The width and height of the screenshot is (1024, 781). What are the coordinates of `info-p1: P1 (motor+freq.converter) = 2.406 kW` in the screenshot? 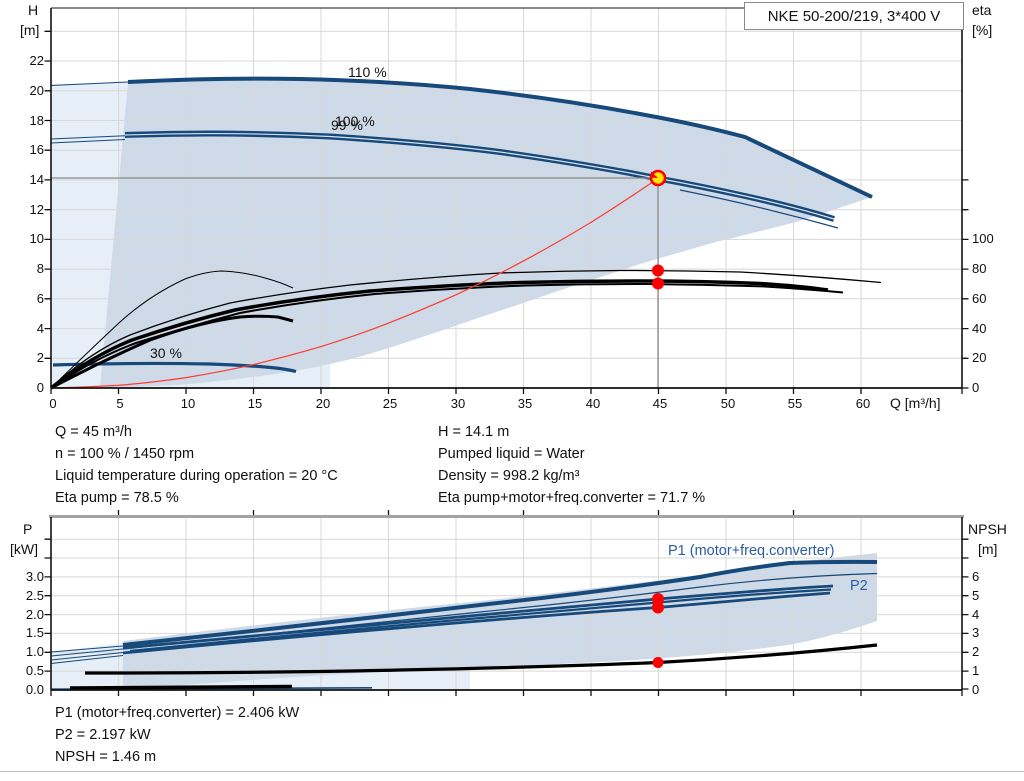 It's located at (177, 713).